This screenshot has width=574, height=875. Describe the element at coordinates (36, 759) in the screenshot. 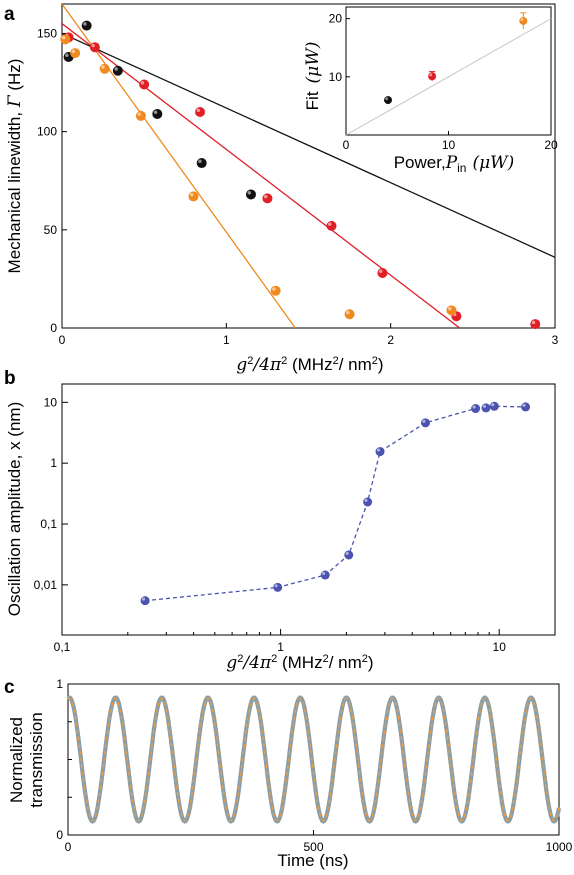

I see `panel-c-y-label-line2: transmission` at that location.